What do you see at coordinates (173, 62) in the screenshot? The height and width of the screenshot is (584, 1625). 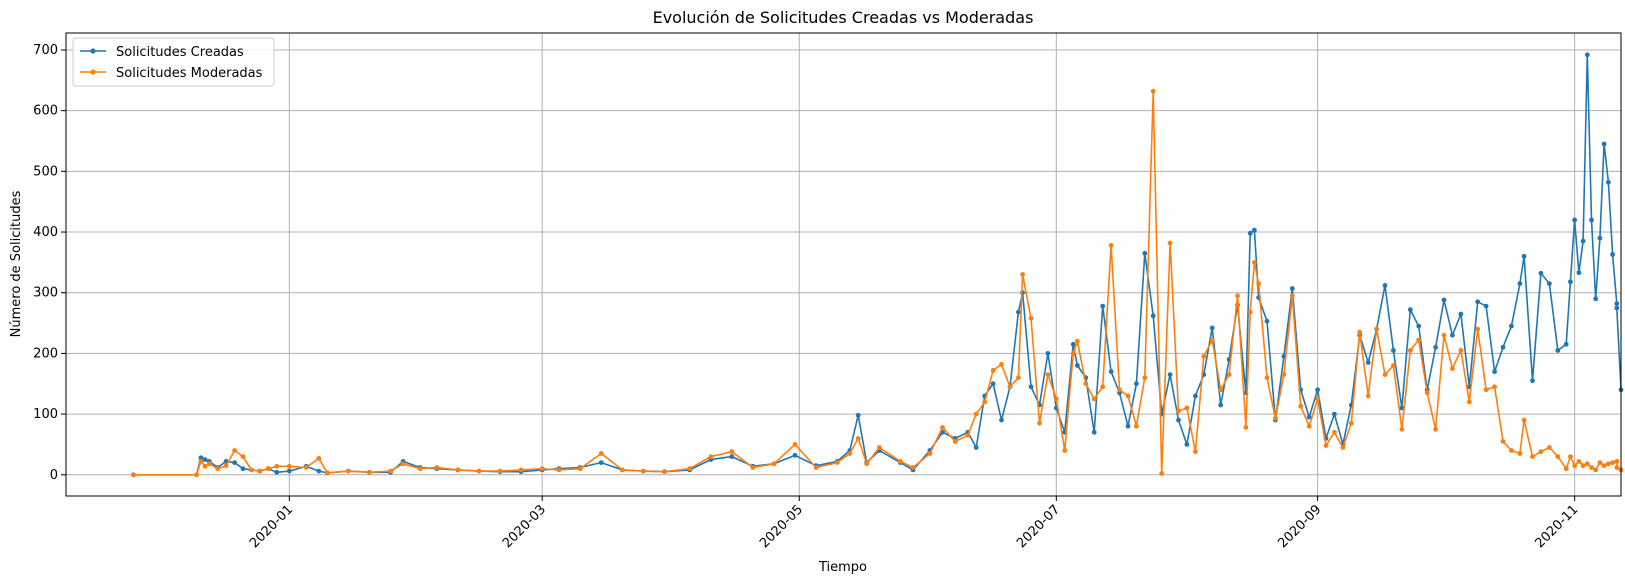 I see `legend: Solicitudes Creadas Solicitudes Moderadas` at bounding box center [173, 62].